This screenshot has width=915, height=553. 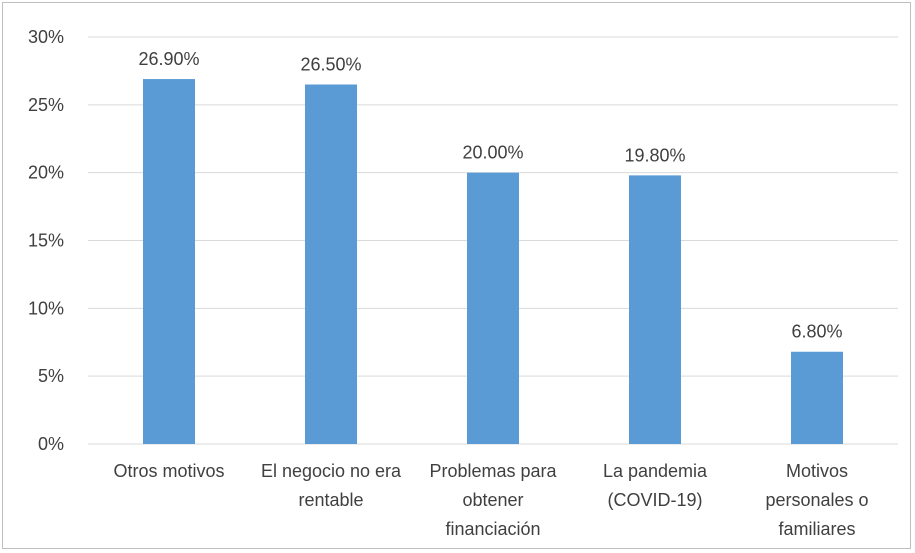 I want to click on x-category-label: Problemas para, so click(x=493, y=471).